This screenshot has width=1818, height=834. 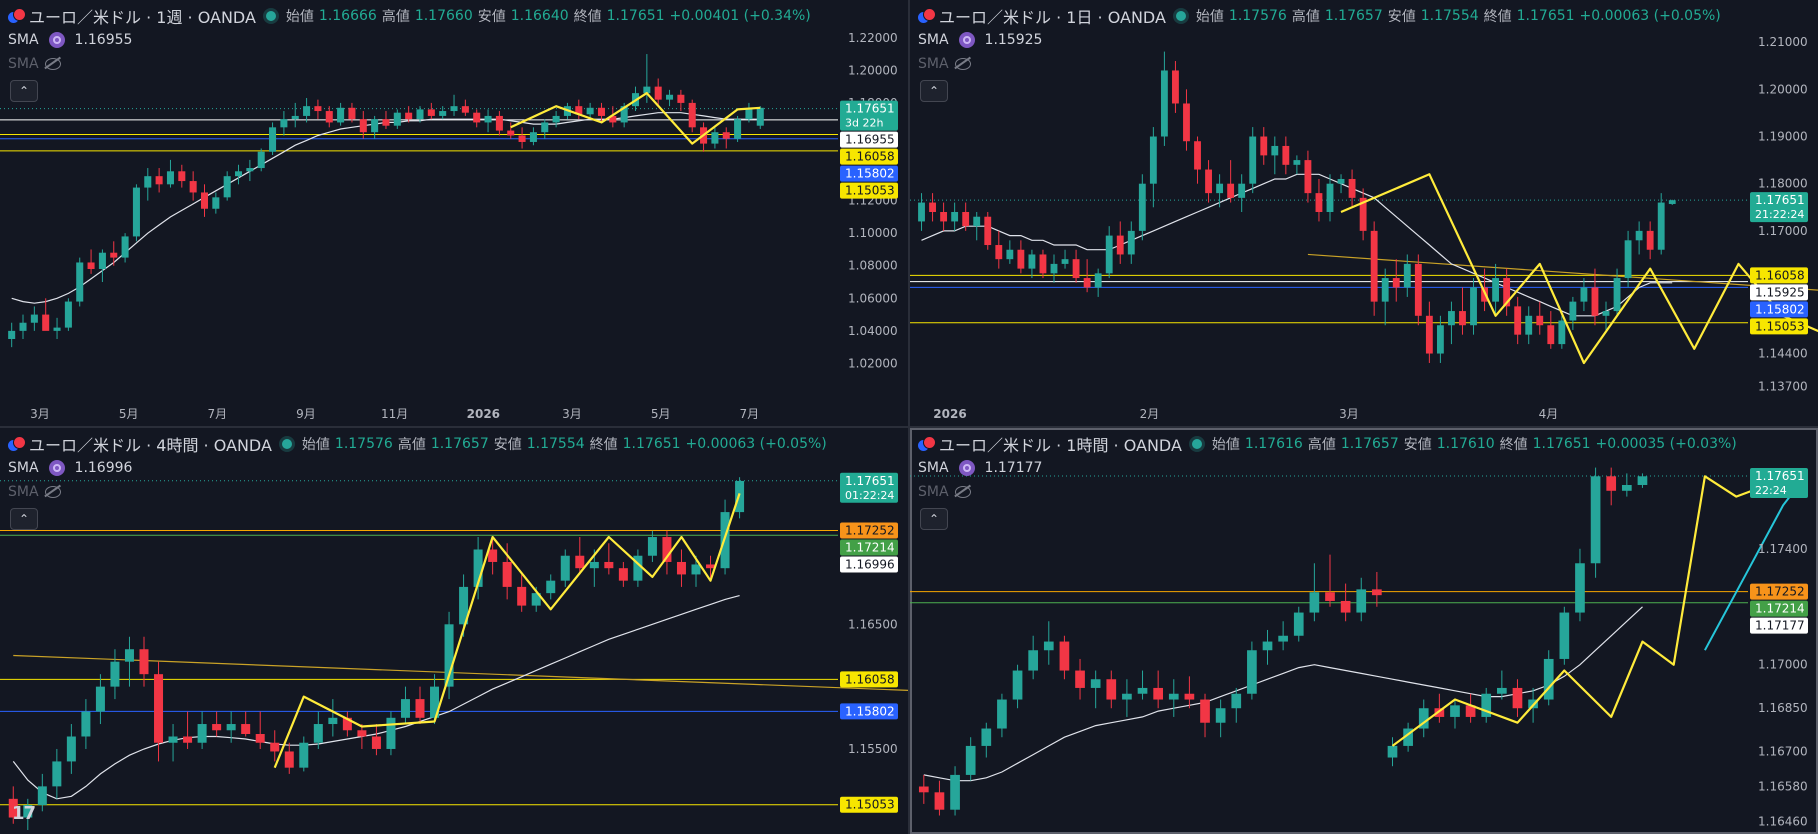 What do you see at coordinates (218, 414) in the screenshot?
I see `x-tick-label: 7月` at bounding box center [218, 414].